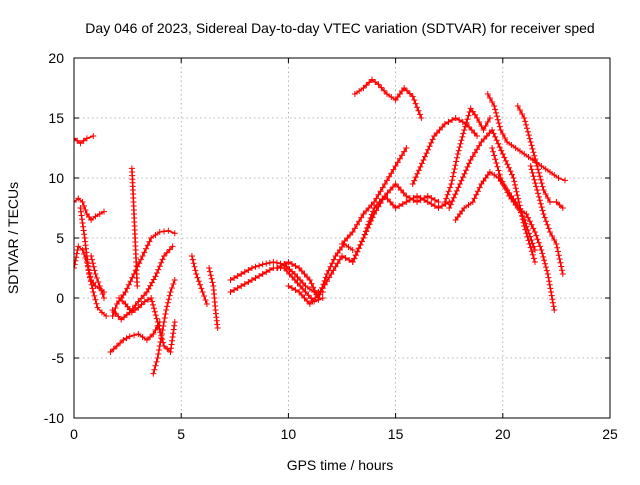  I want to click on series-track-m, so click(213, 298).